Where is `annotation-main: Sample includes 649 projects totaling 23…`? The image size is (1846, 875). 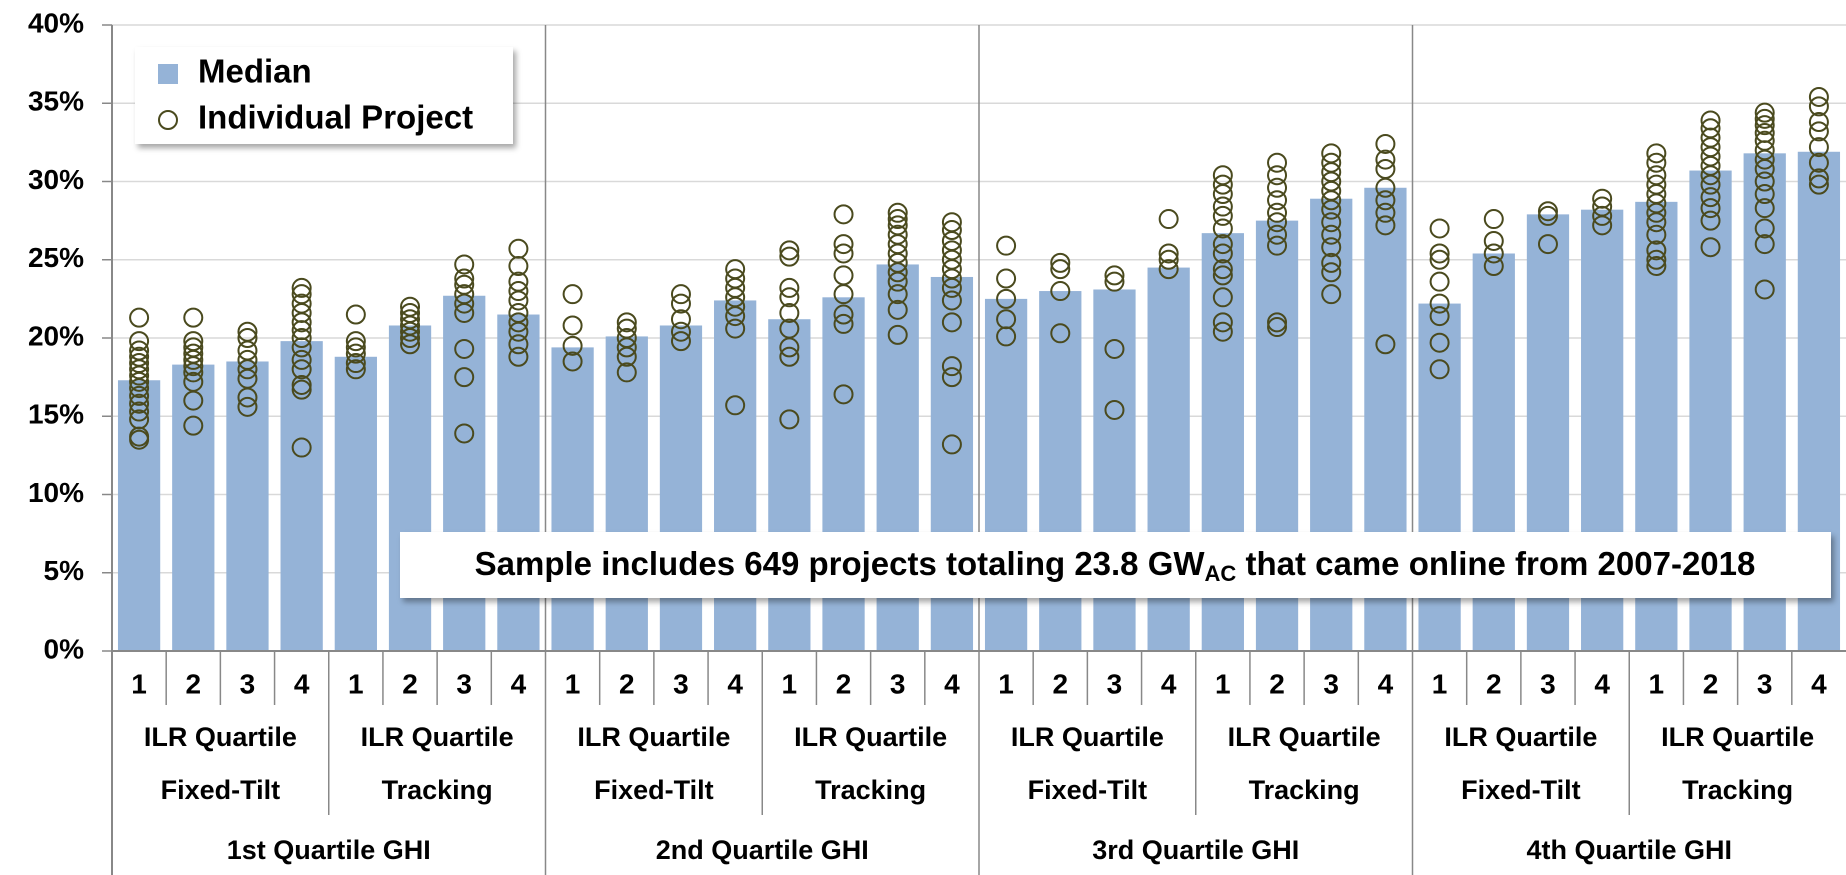
annotation-main: Sample includes 649 projects totaling 23… is located at coordinates (840, 563).